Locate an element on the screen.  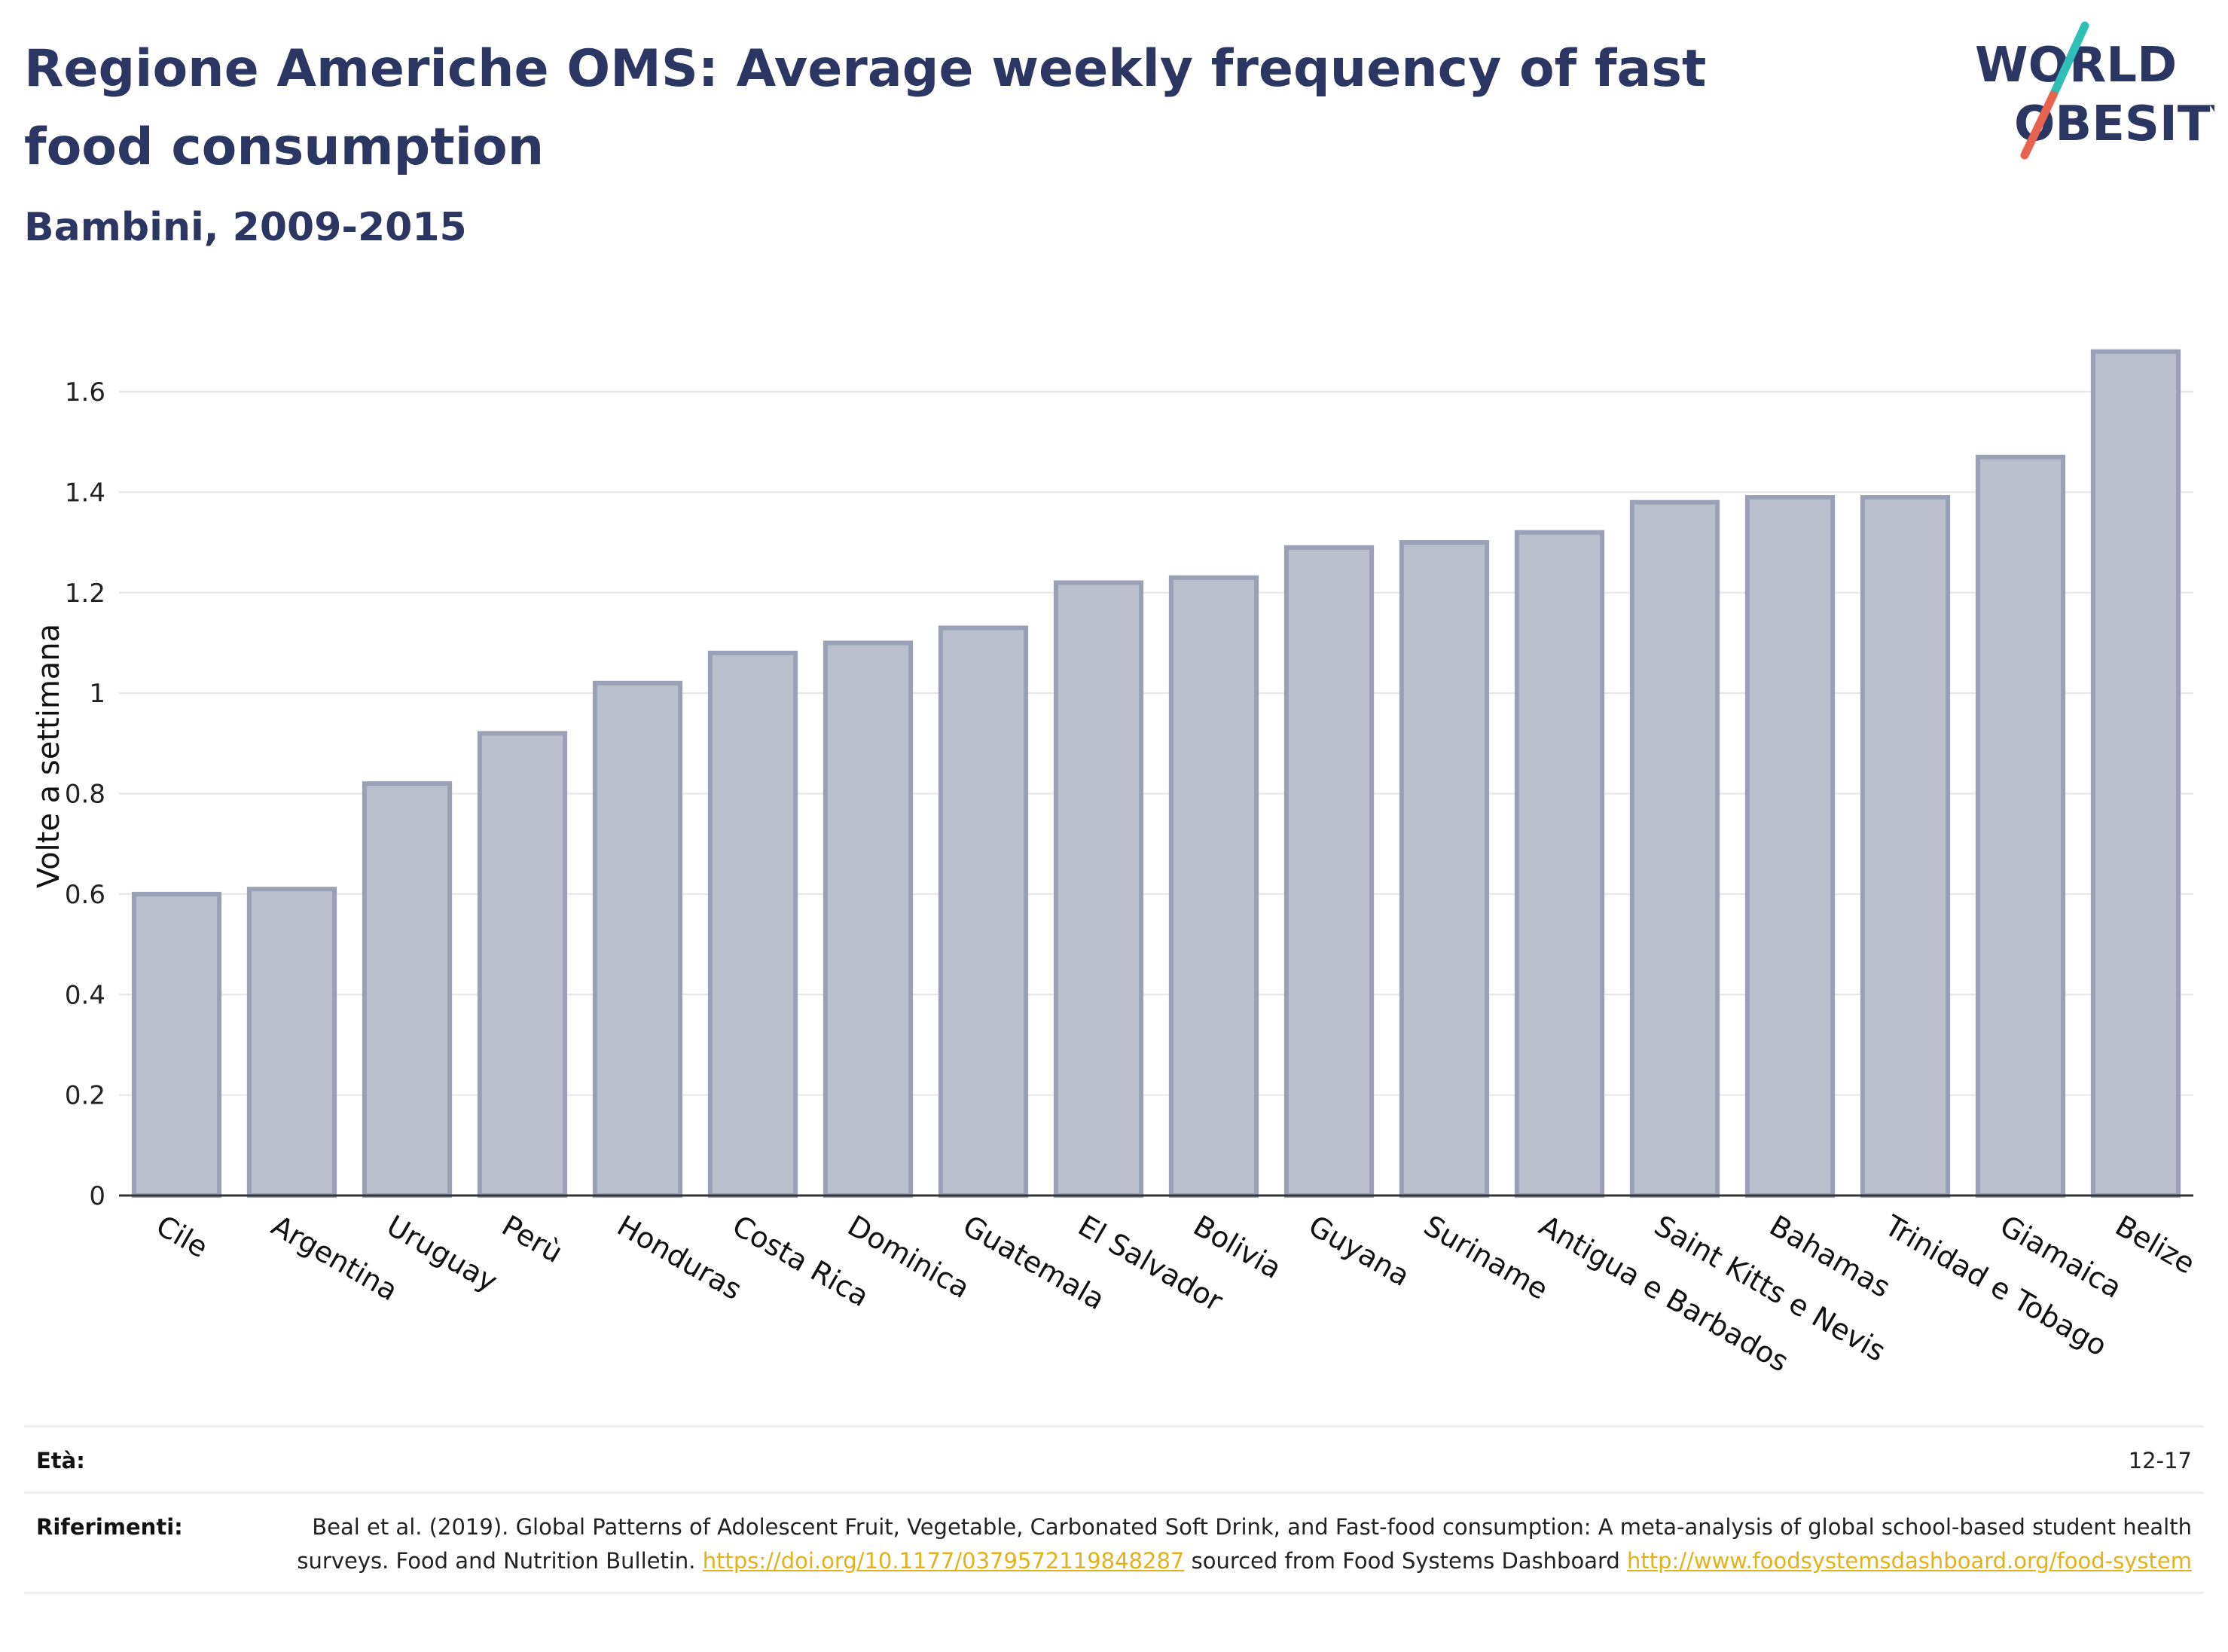
x-tick-label: Honduras is located at coordinates (679, 1258).